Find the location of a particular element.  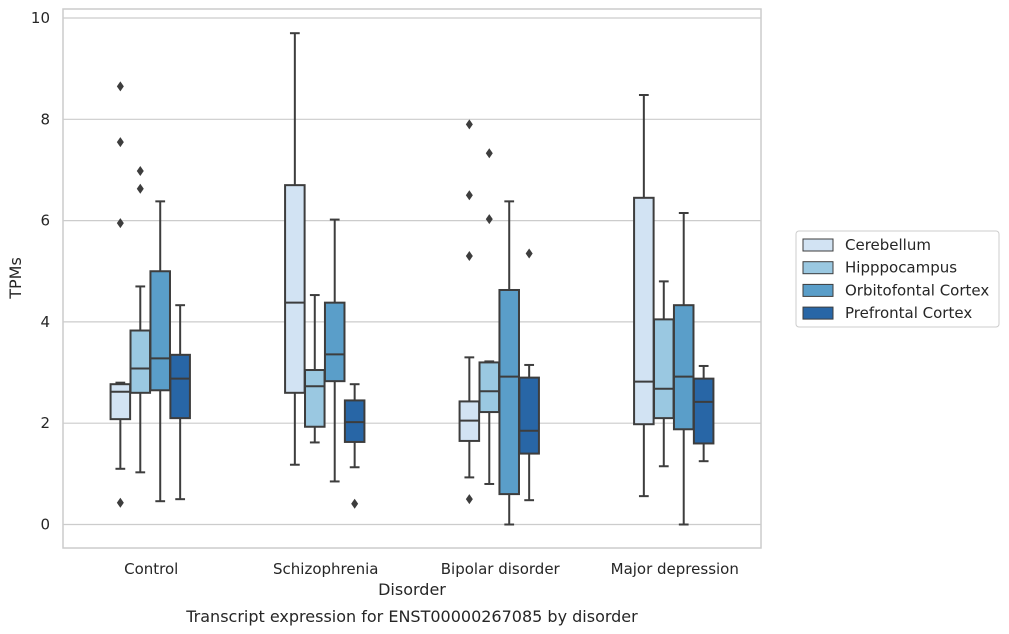

legend-label: Orbitofontal Cortex is located at coordinates (917, 290).